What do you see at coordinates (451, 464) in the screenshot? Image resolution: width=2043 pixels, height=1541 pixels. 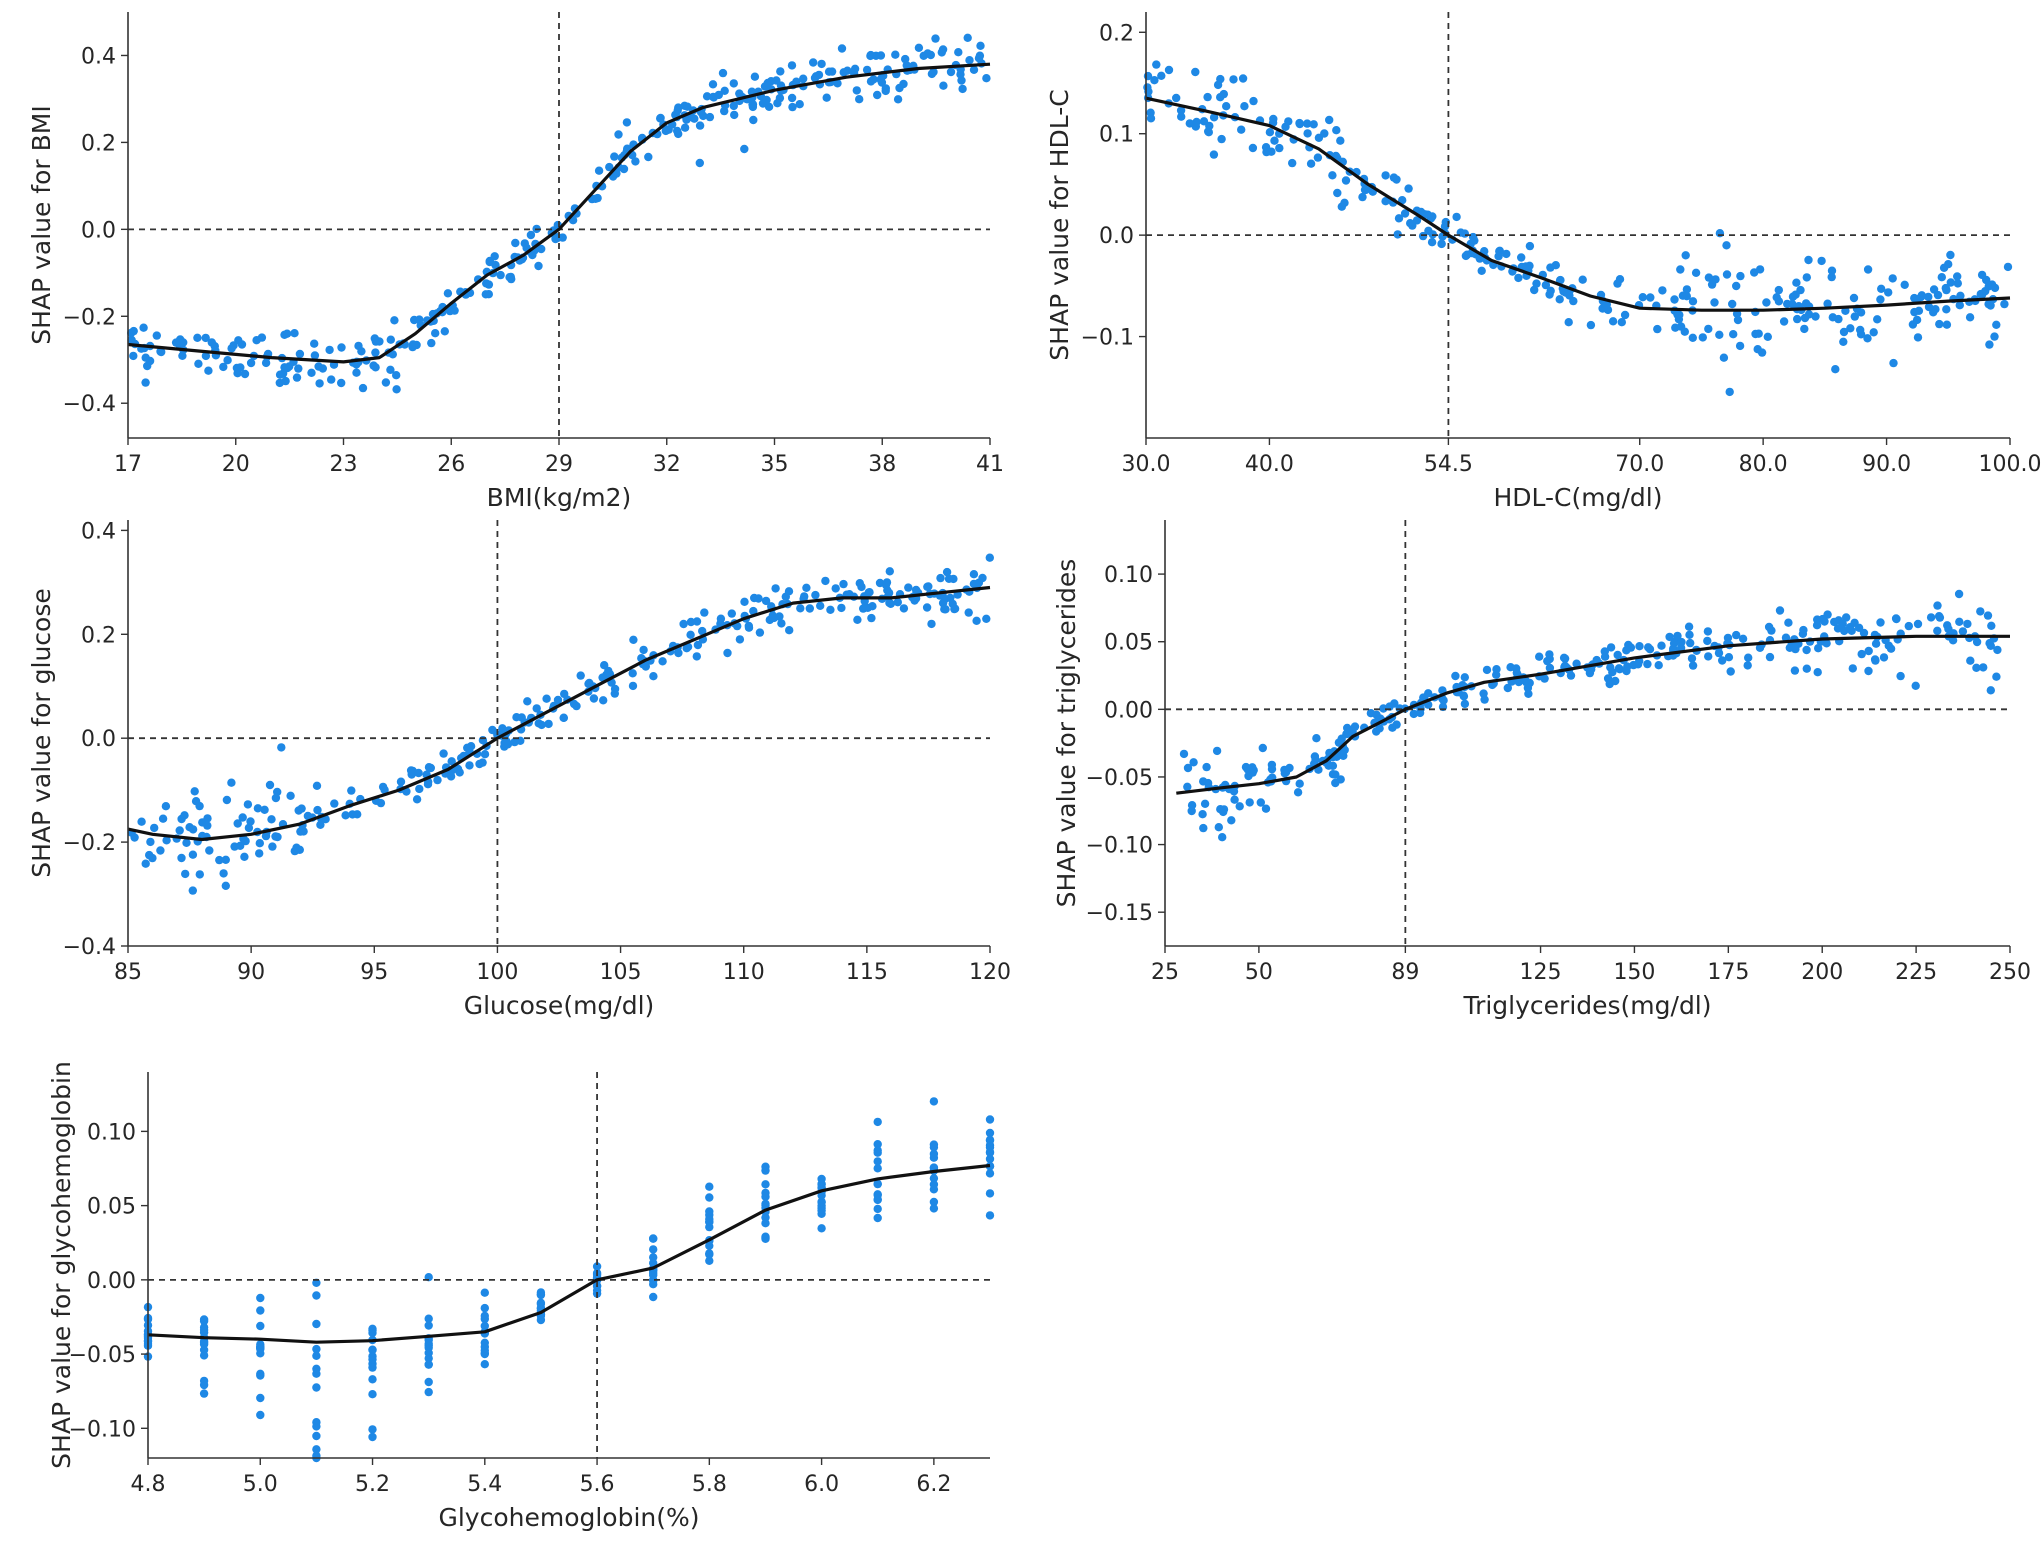 I see `x-tick-label: 26` at bounding box center [451, 464].